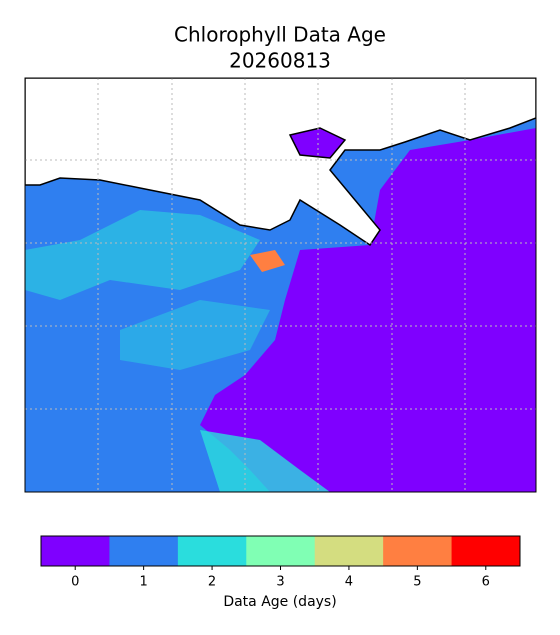 This screenshot has width=560, height=635. What do you see at coordinates (280, 582) in the screenshot?
I see `colorbar-tick-label: 3` at bounding box center [280, 582].